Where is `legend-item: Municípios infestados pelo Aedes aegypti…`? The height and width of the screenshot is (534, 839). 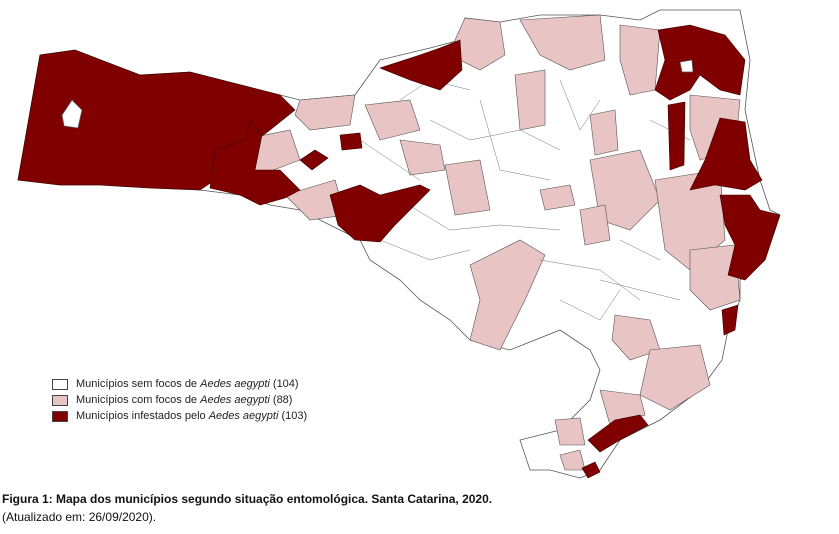
legend-item: Municípios infestados pelo Aedes aegypti… is located at coordinates (179, 416).